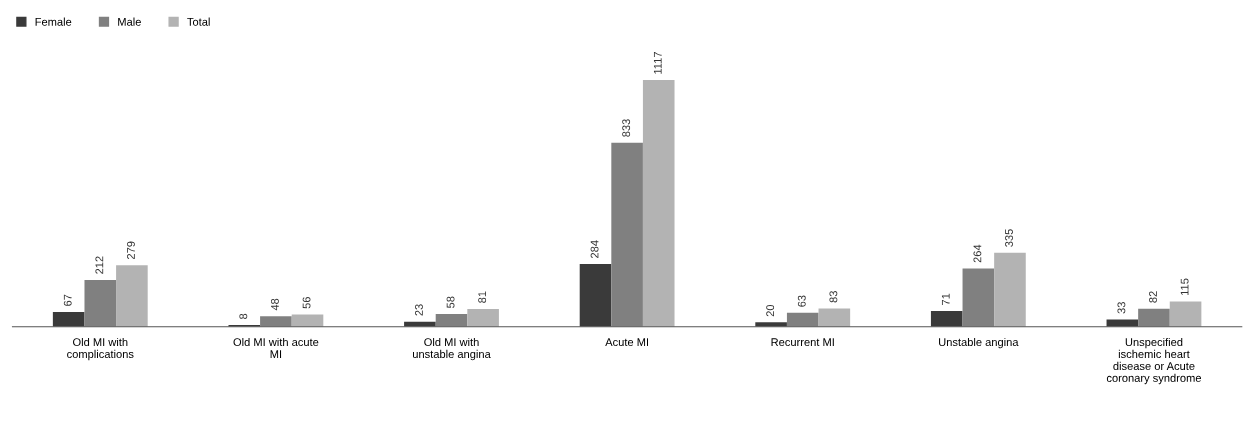  I want to click on data-label: 83, so click(833, 297).